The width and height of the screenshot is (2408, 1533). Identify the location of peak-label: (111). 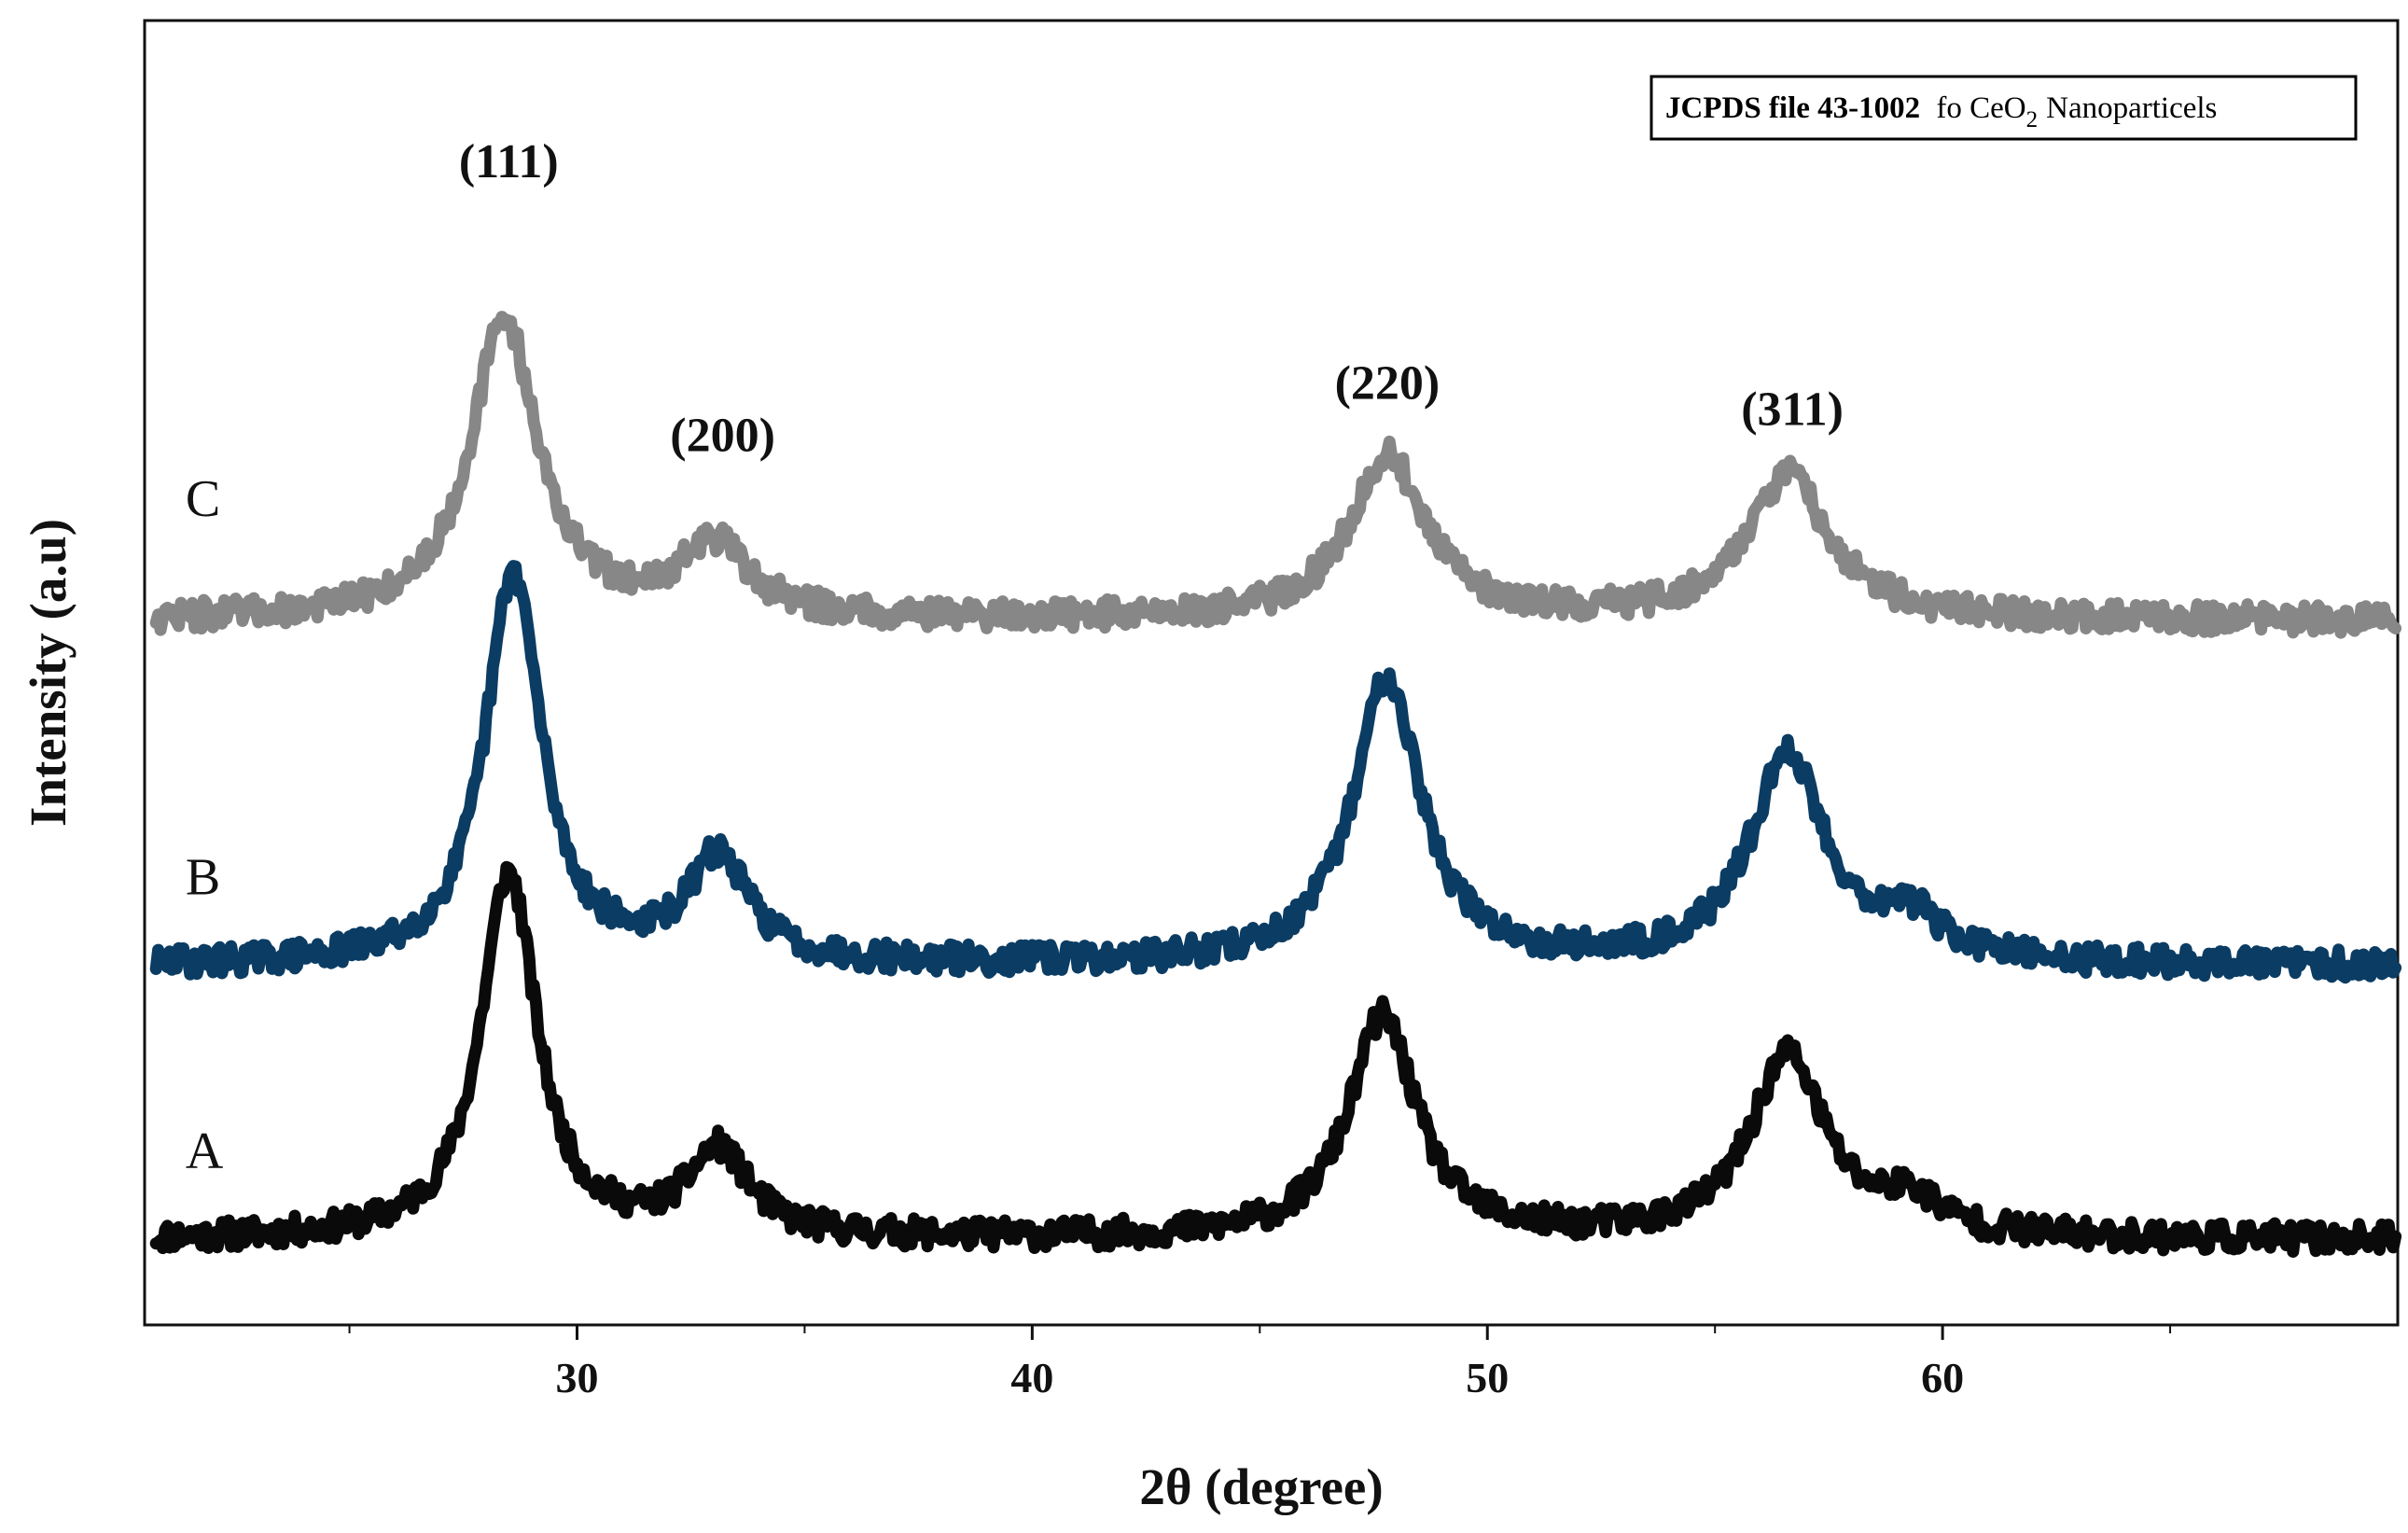
(509, 162).